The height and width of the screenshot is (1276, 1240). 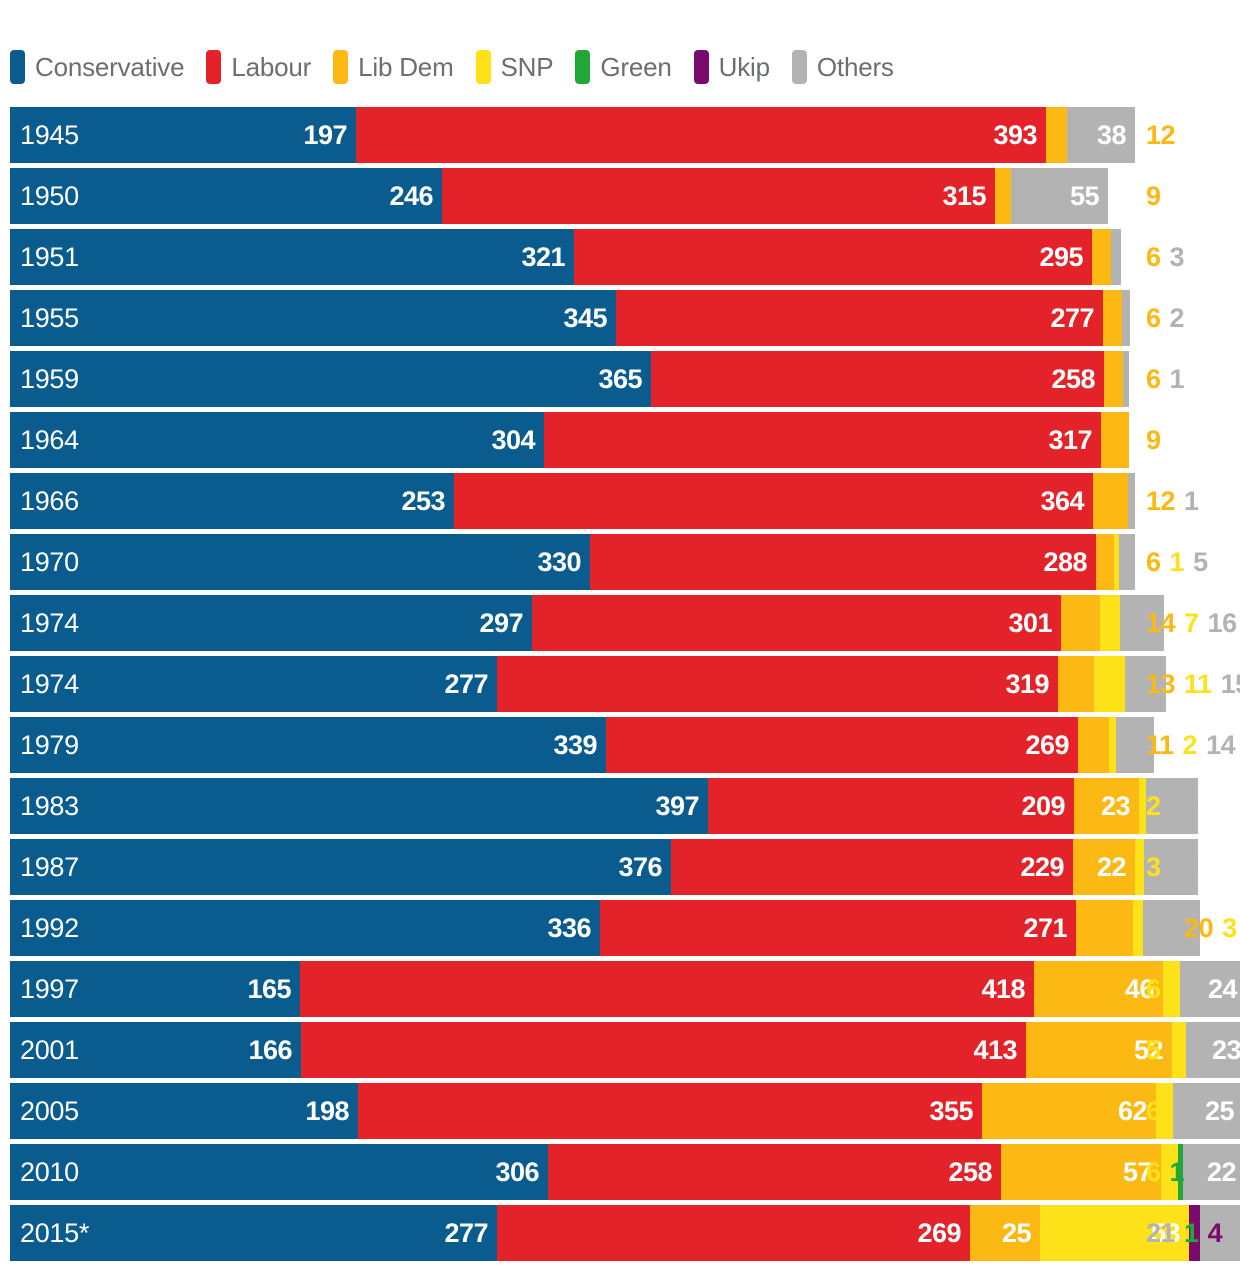 I want to click on bar-segment-ukip, so click(x=1194, y=1233).